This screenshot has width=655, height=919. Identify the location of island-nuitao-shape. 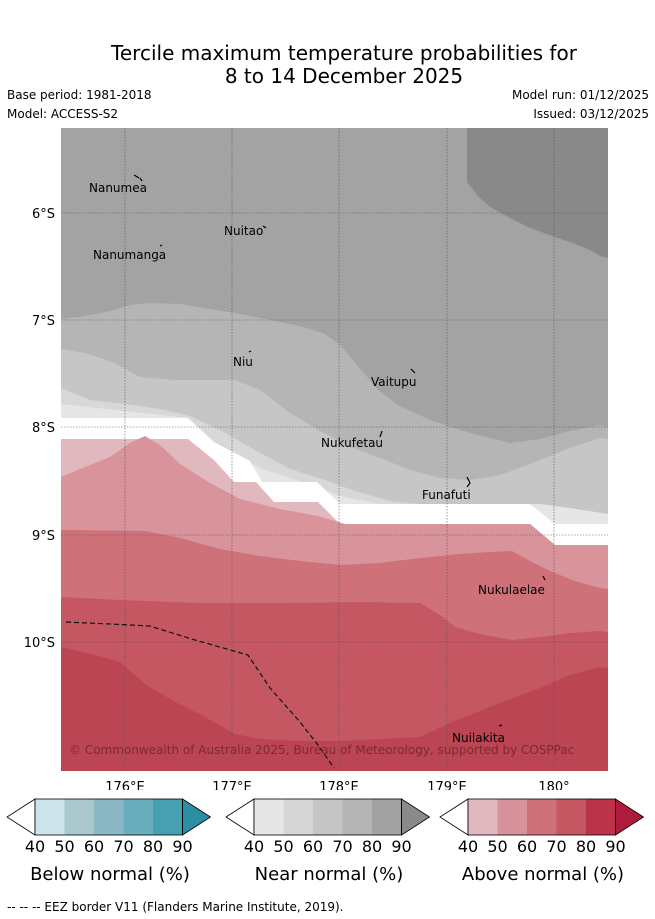
(264, 227).